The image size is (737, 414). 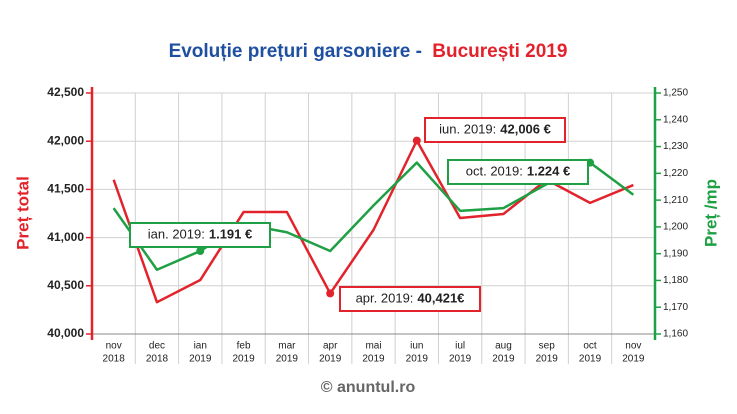 What do you see at coordinates (287, 346) in the screenshot?
I see `x-tick-label: mar` at bounding box center [287, 346].